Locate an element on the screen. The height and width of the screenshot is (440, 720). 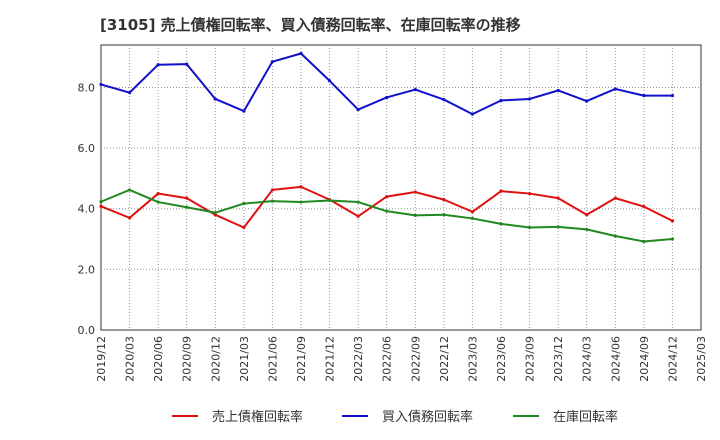
x-tick-label: 2023/03 is located at coordinates (472, 359).